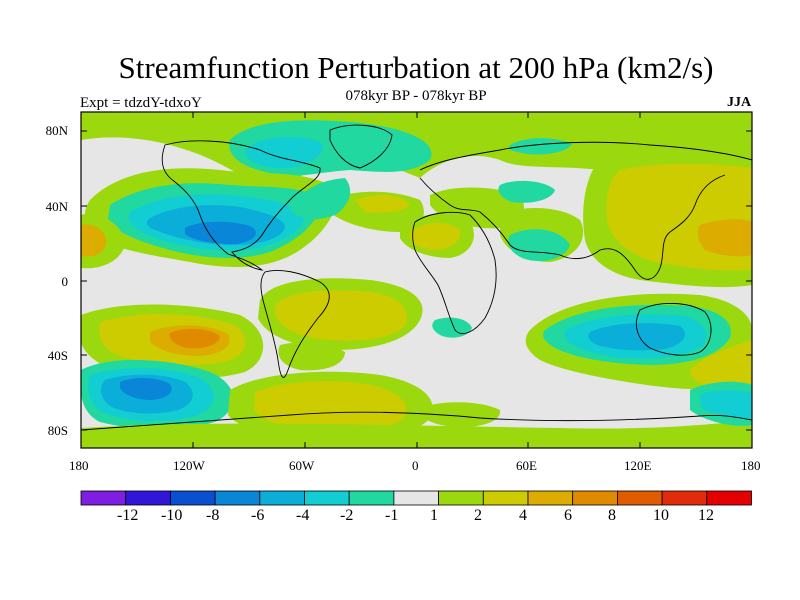 This screenshot has width=800, height=600. I want to click on colorbar, so click(416, 498).